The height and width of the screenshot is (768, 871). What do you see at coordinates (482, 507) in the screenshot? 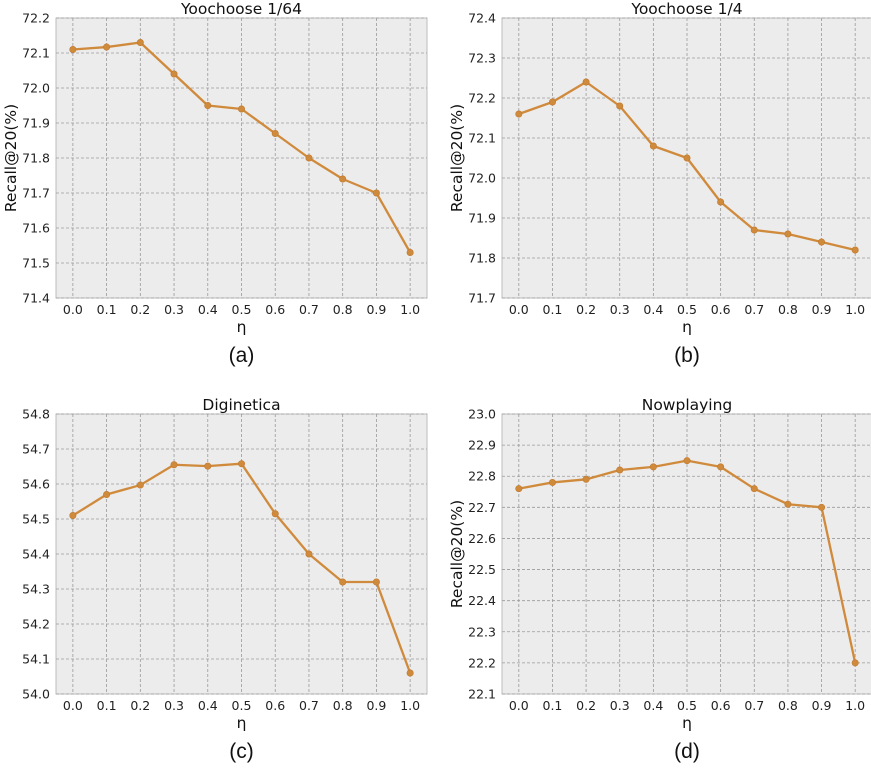
I see `y-tick-label: 22.7` at bounding box center [482, 507].